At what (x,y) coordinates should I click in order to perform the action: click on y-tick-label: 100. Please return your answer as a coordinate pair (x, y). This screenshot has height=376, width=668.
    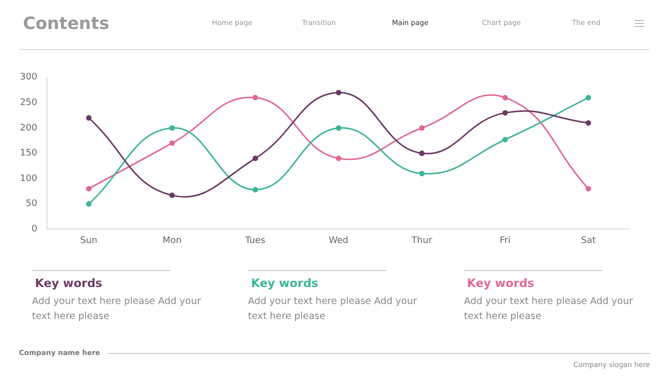
    Looking at the image, I should click on (29, 179).